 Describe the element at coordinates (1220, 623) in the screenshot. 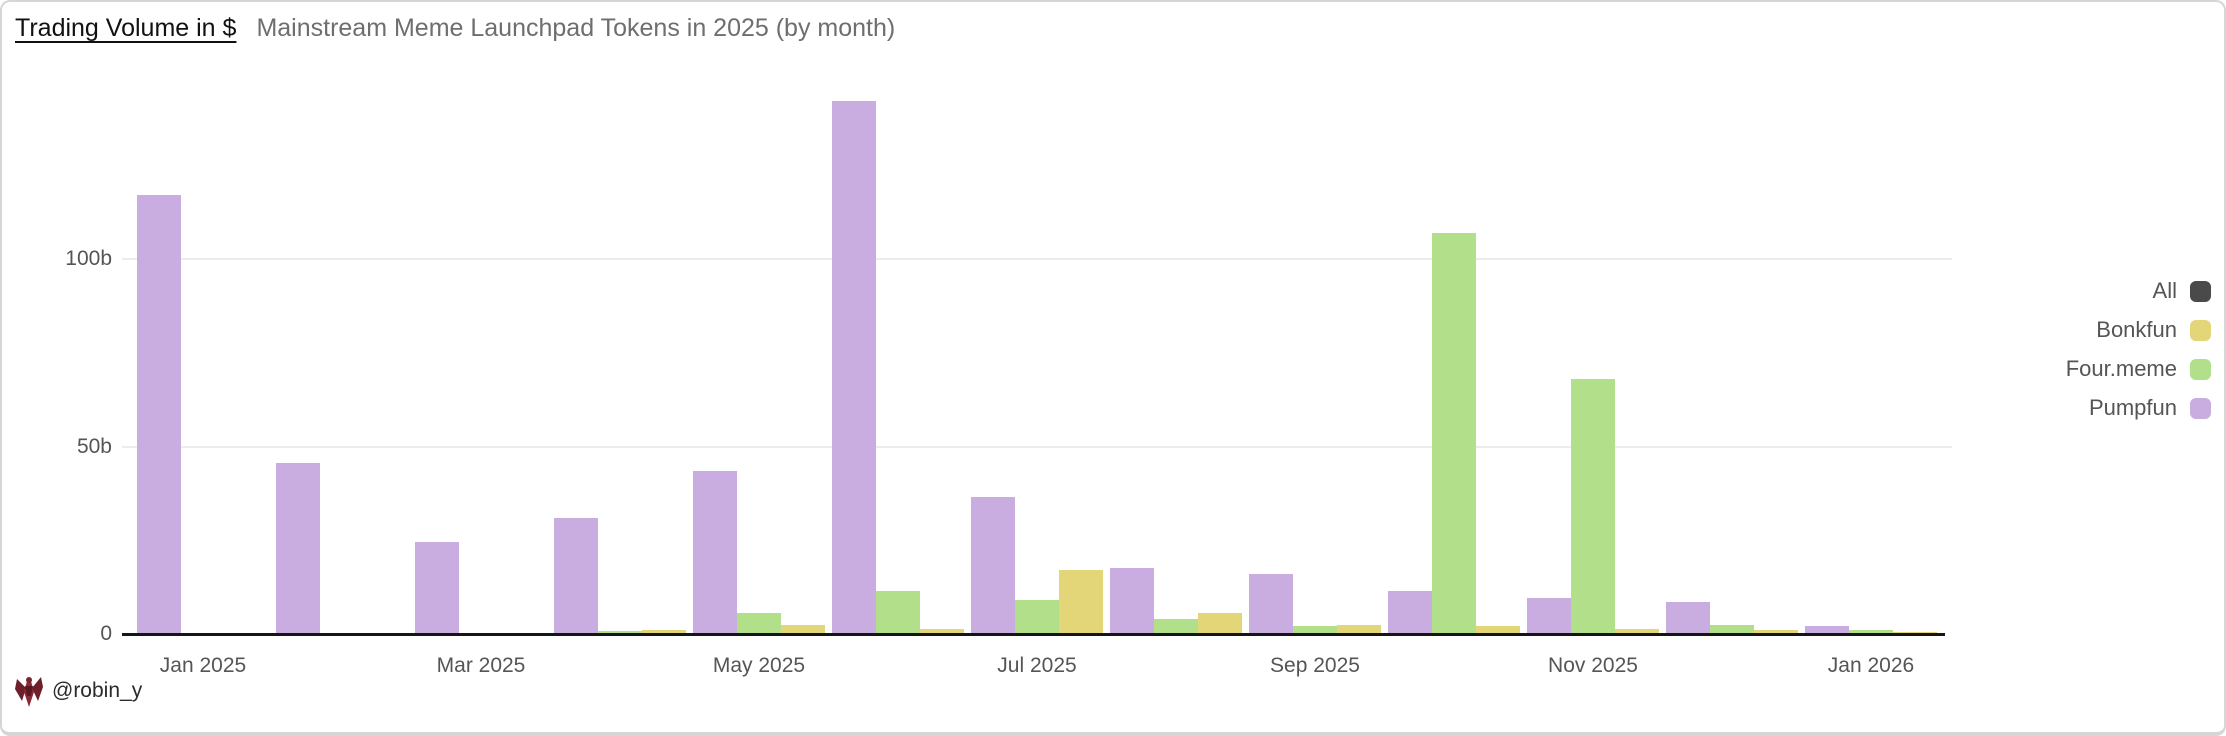

I see `bar-bonkfun-aug-2025` at that location.